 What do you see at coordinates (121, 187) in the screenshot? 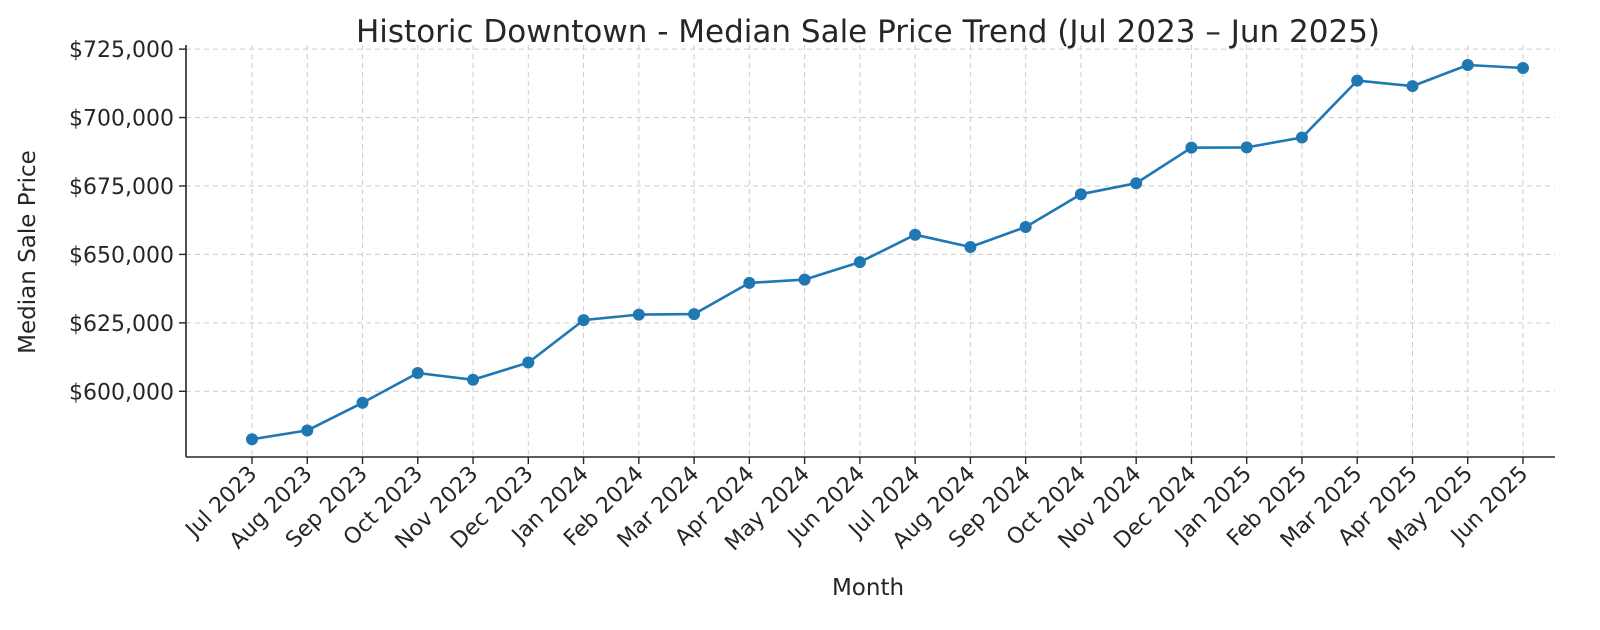
I see `y-tick-label: $675,000` at bounding box center [121, 187].